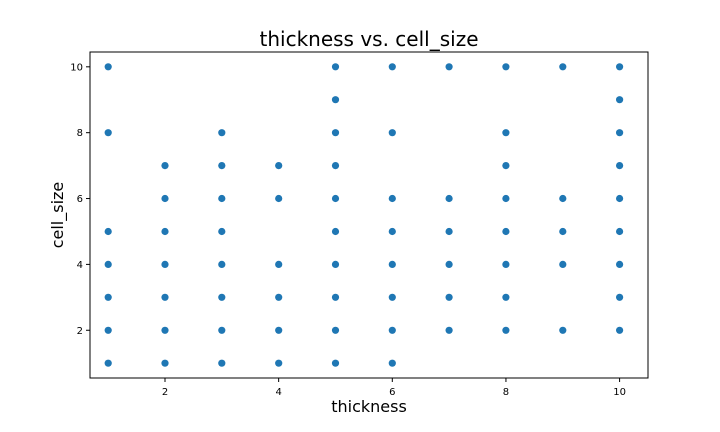  Describe the element at coordinates (80, 331) in the screenshot. I see `y-tick-label: 2` at that location.